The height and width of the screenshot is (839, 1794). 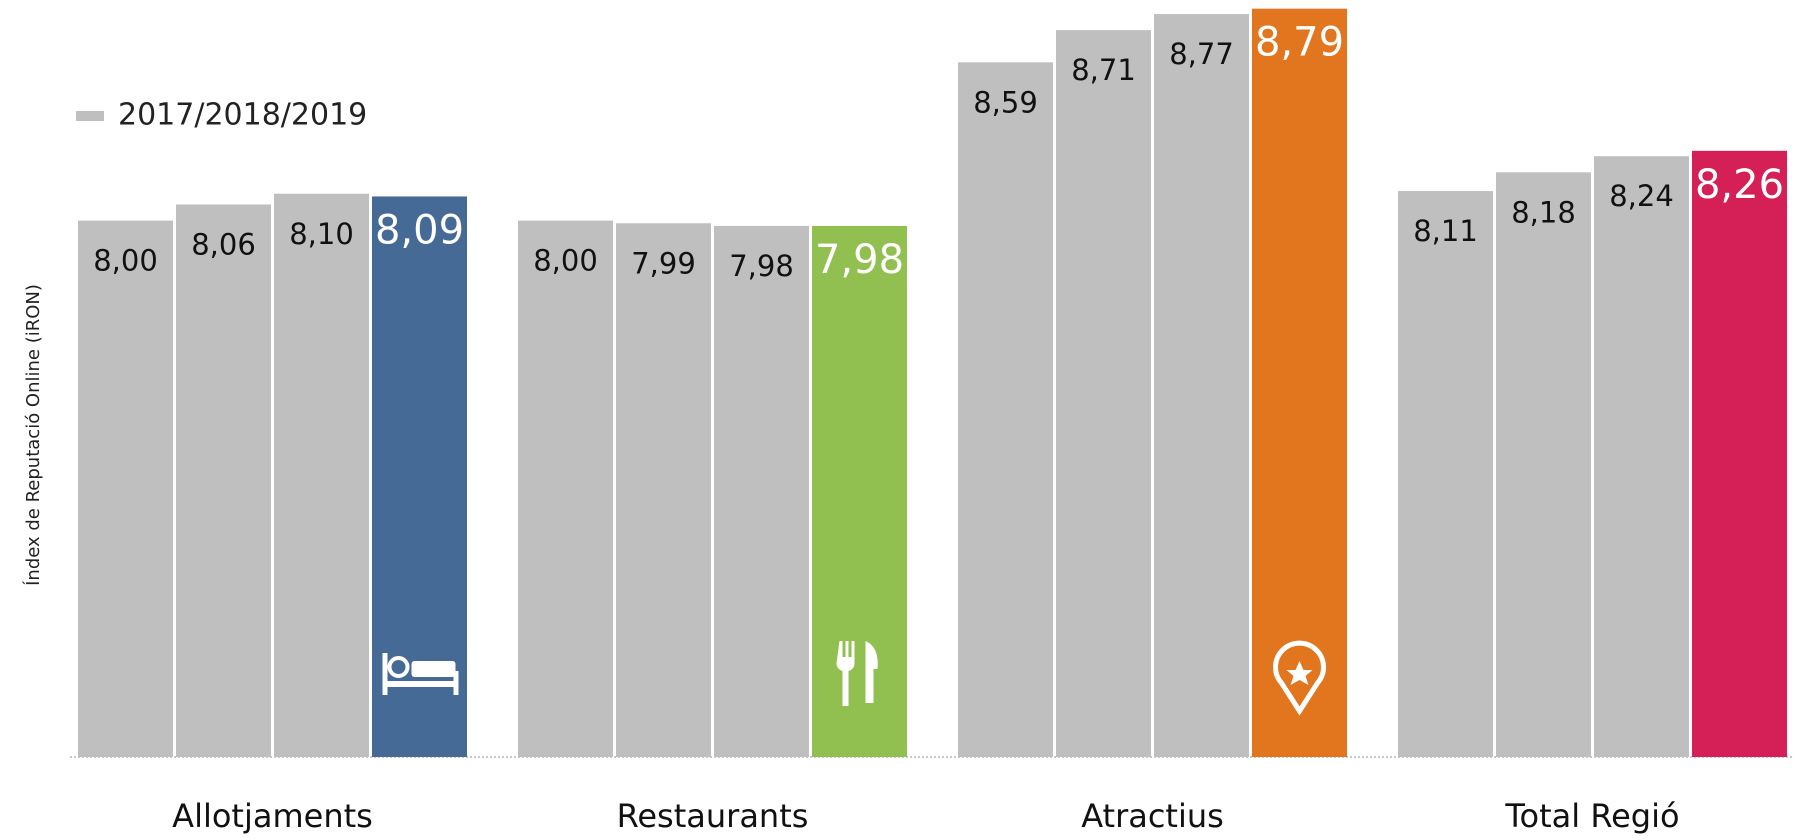 I want to click on value-label: 8,59, so click(x=1005, y=102).